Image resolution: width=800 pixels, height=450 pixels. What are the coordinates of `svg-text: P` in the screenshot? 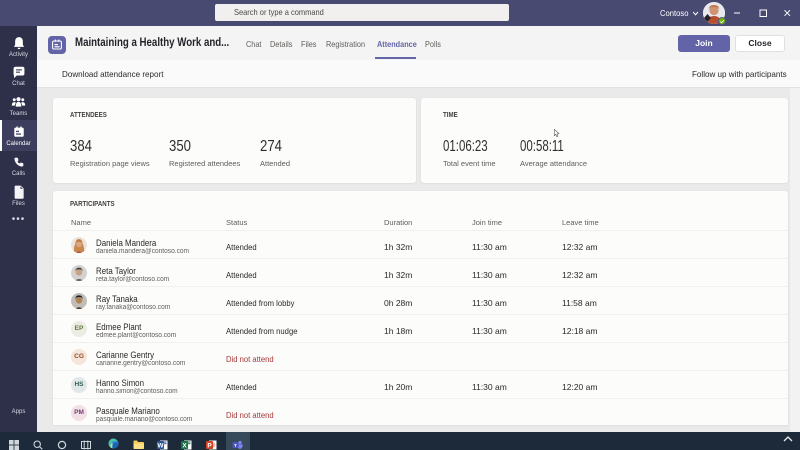 It's located at (209, 445).